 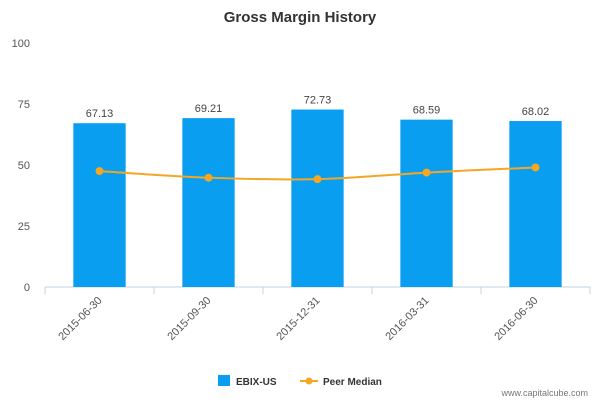 I want to click on y-tick-label: 0, so click(x=27, y=288).